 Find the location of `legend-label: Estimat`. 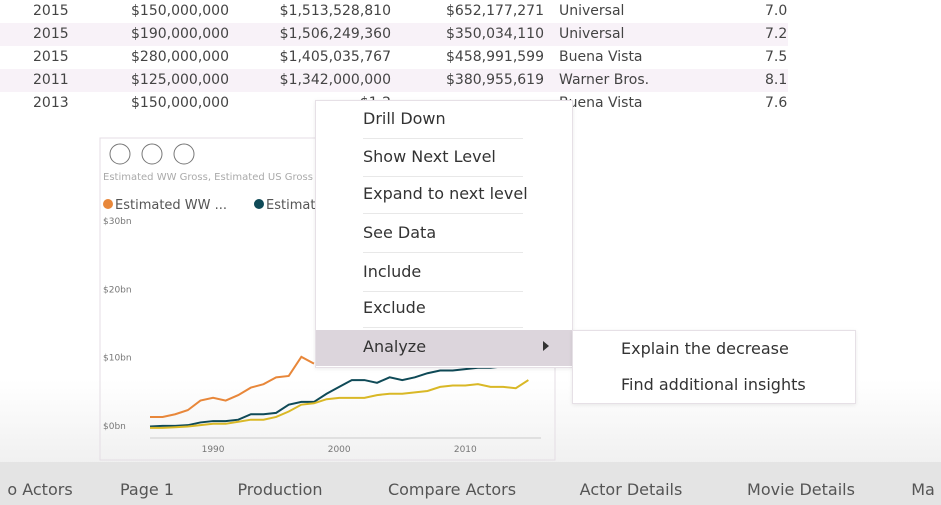

legend-label: Estimat is located at coordinates (290, 205).